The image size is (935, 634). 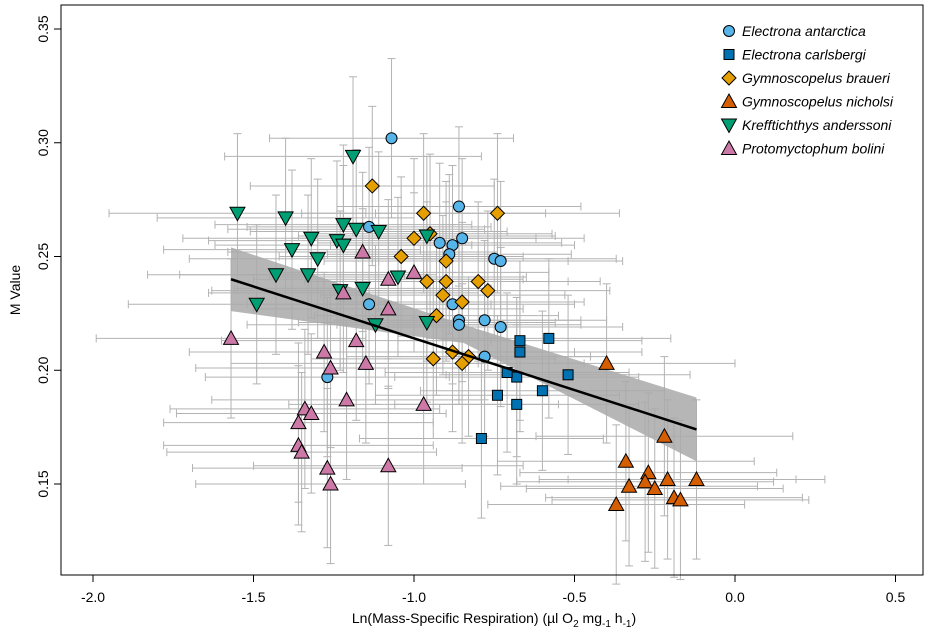 What do you see at coordinates (43, 483) in the screenshot?
I see `y-tick-label: 0.15` at bounding box center [43, 483].